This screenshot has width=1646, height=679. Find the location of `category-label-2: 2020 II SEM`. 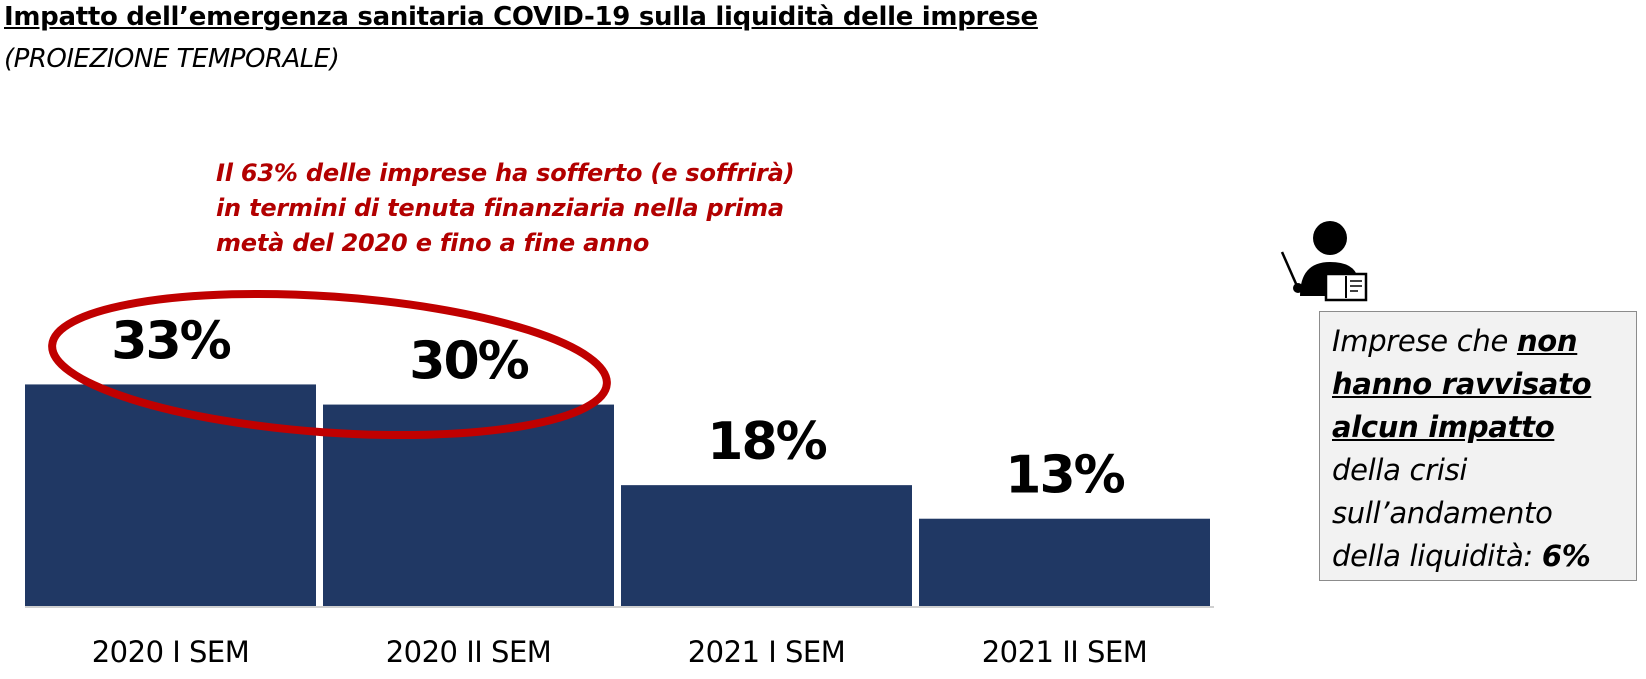

category-label-2: 2020 II SEM is located at coordinates (469, 652).